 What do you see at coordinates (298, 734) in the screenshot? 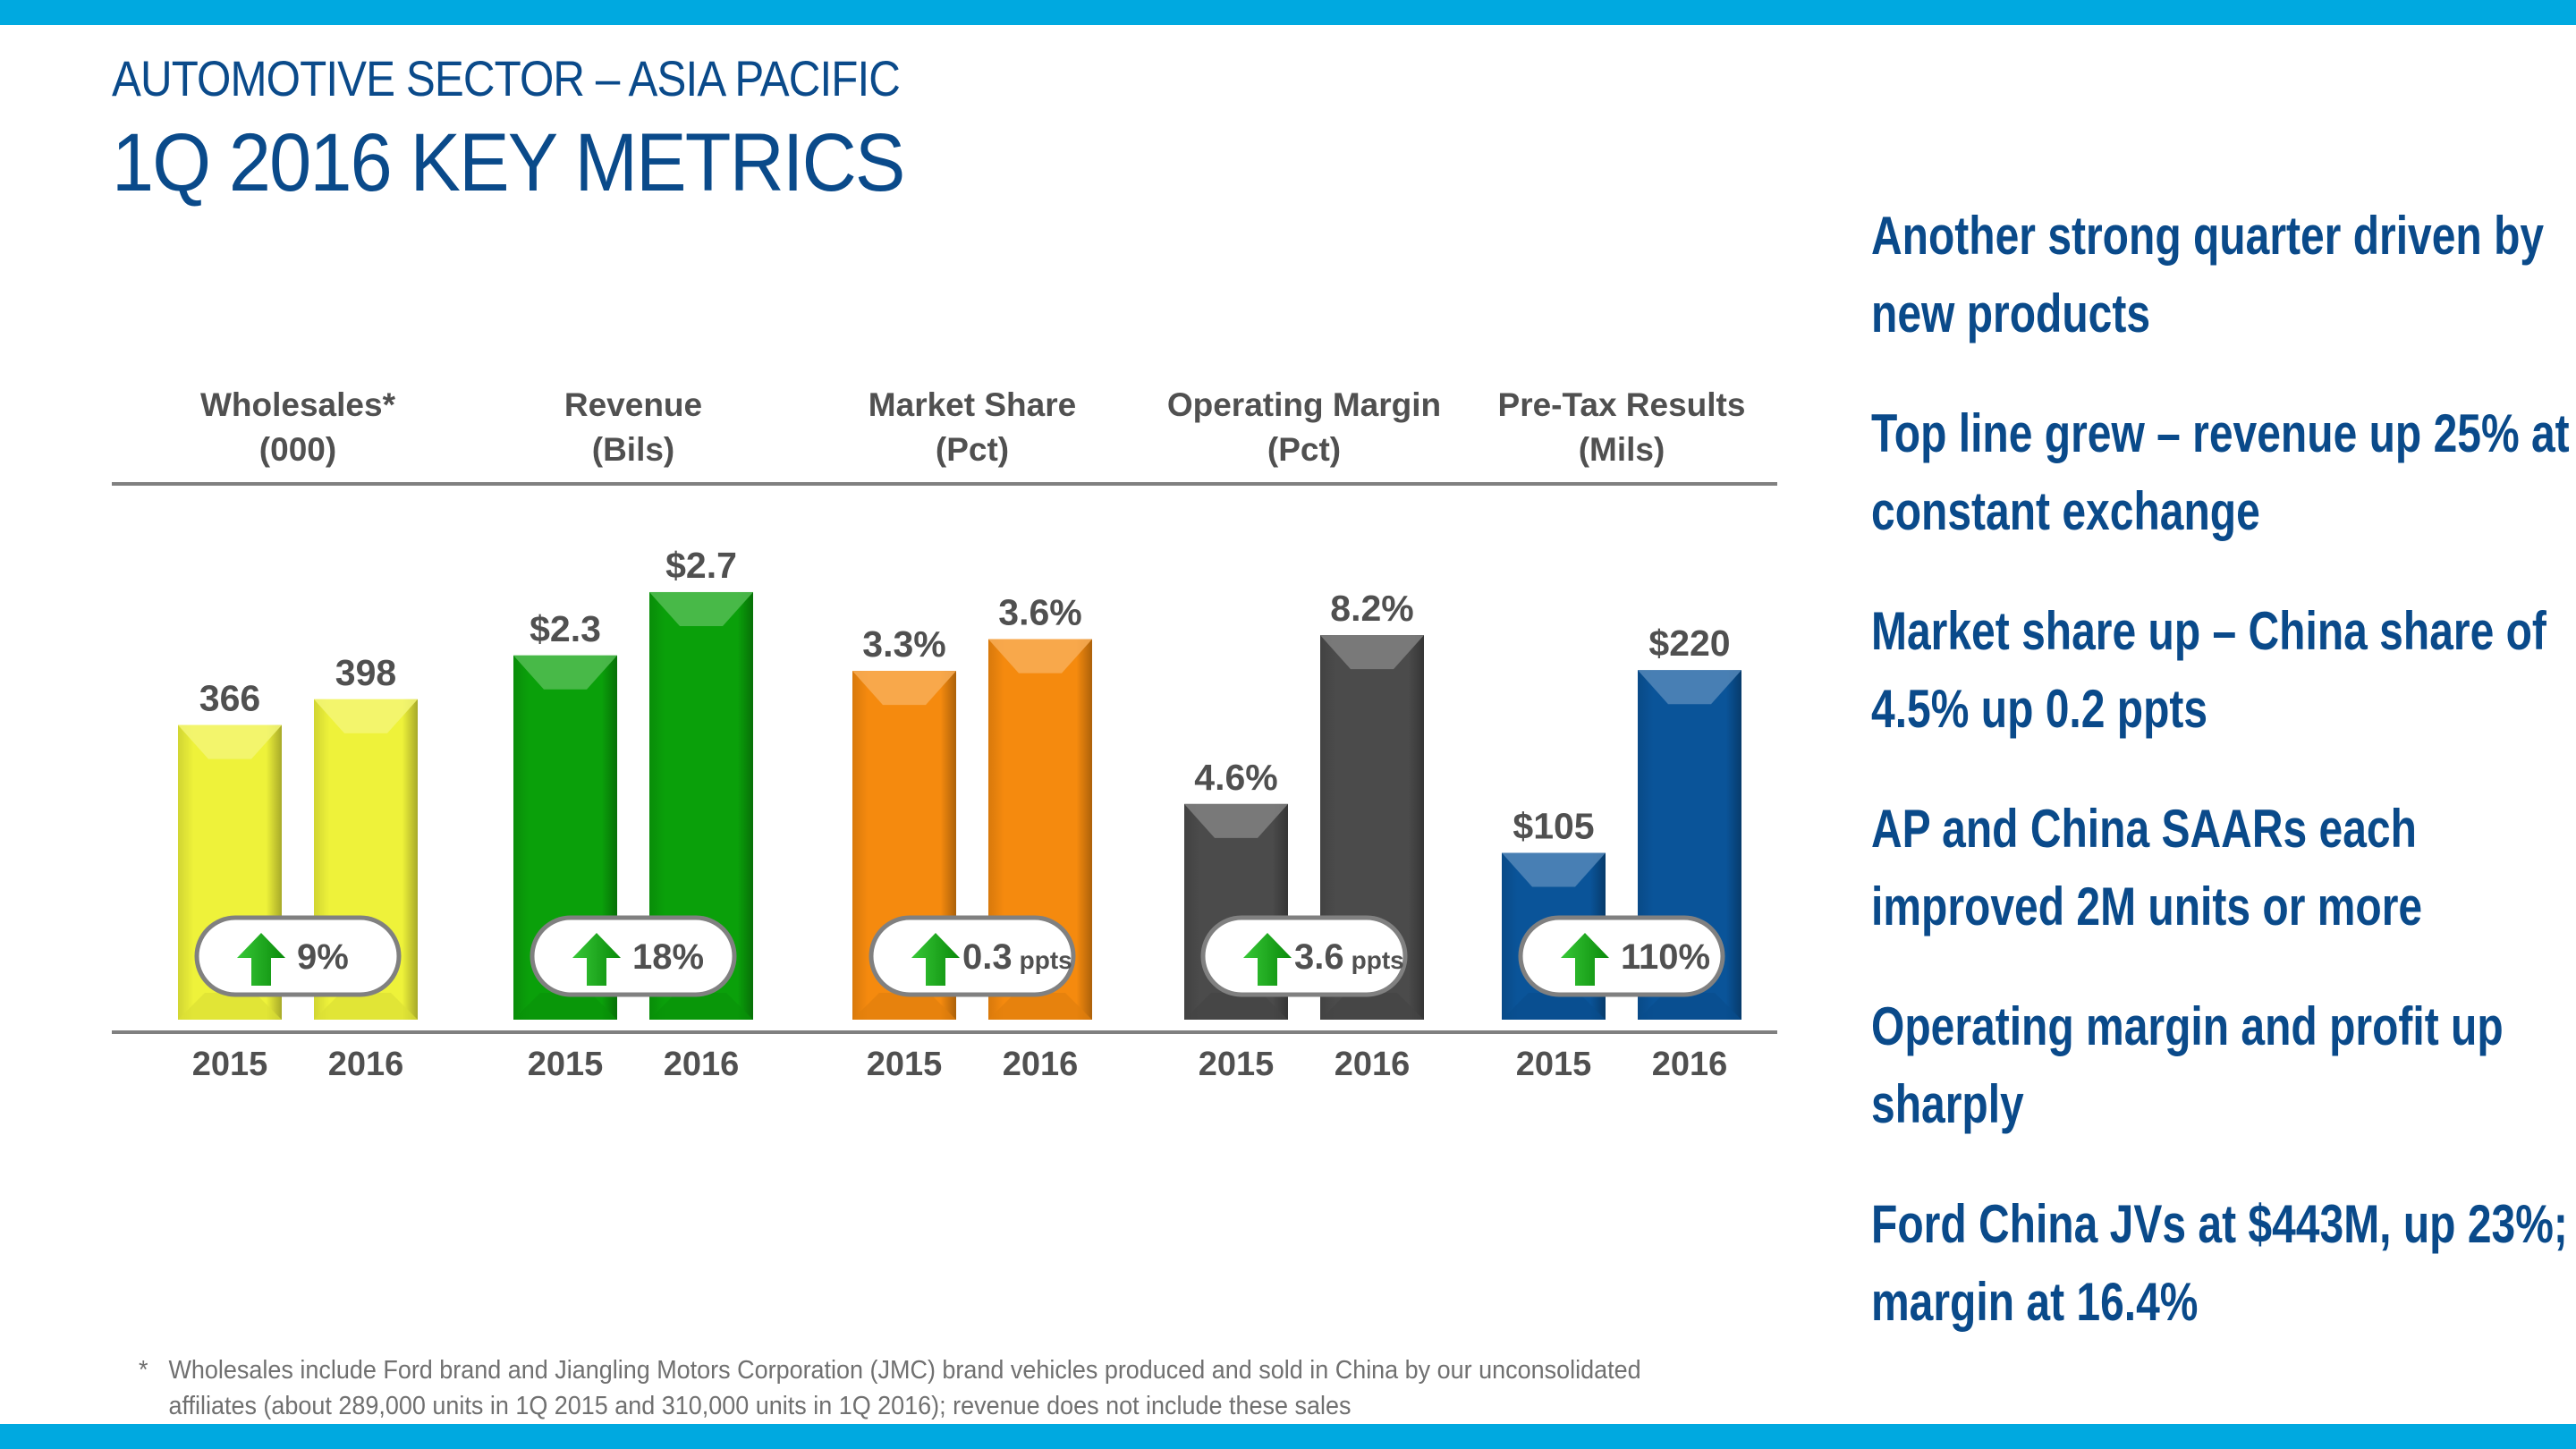
I see `panel-wholesales: Wholesales* (000) 366 2015 398 2016 9%` at bounding box center [298, 734].